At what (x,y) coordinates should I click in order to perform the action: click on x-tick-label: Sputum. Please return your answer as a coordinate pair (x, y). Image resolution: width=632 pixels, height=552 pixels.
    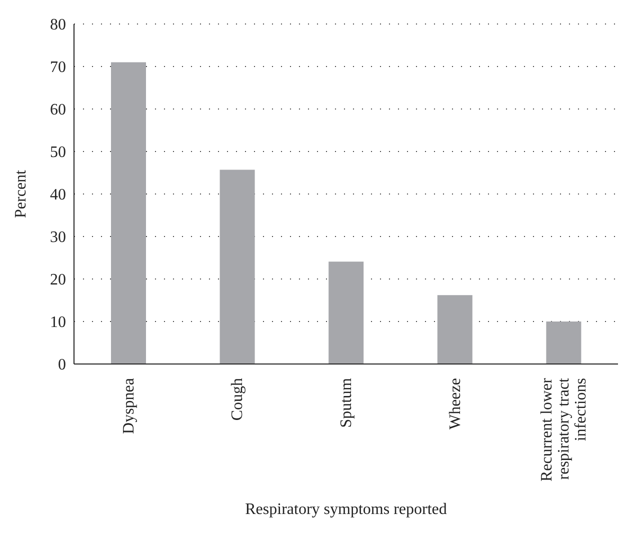
    Looking at the image, I should click on (346, 402).